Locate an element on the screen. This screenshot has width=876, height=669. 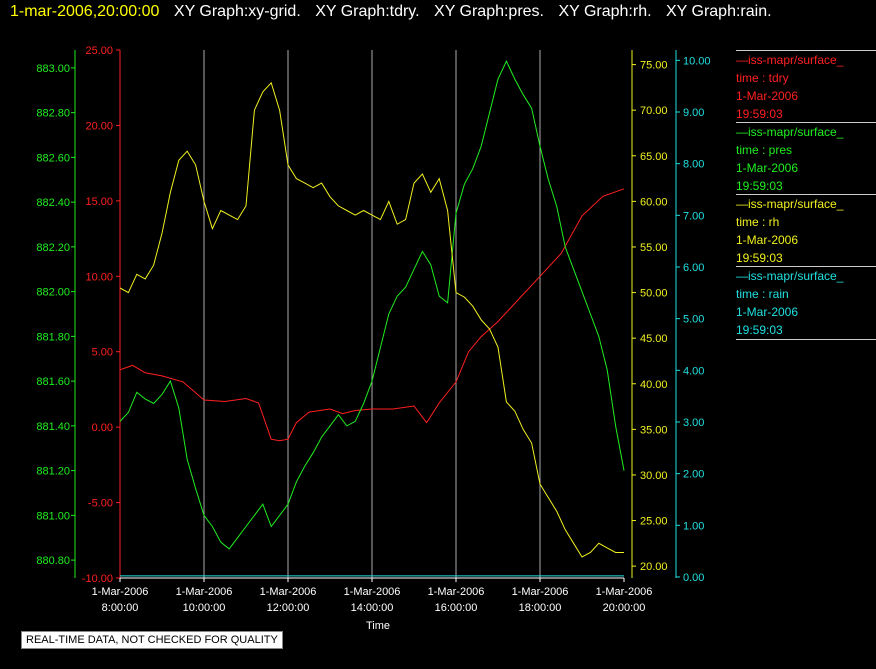
x-tick-time-label: 14:00:00 is located at coordinates (372, 608).